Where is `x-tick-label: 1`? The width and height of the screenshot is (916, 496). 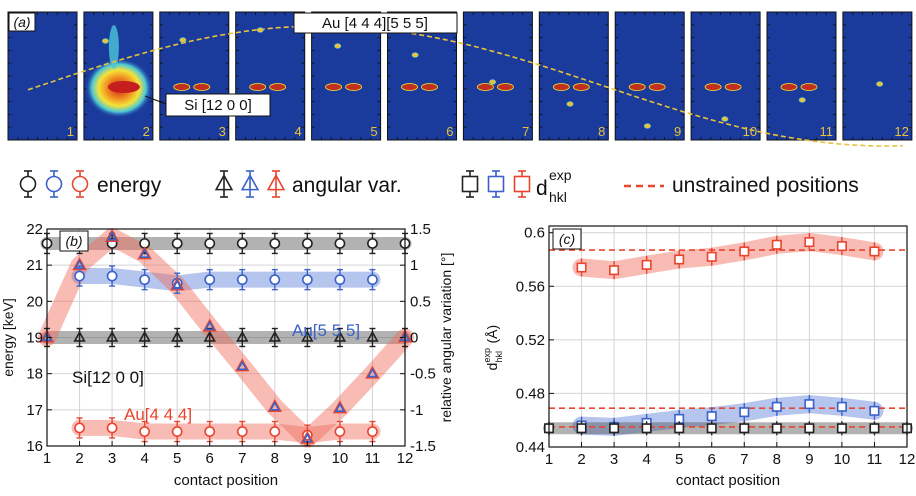
x-tick-label: 1 is located at coordinates (549, 459).